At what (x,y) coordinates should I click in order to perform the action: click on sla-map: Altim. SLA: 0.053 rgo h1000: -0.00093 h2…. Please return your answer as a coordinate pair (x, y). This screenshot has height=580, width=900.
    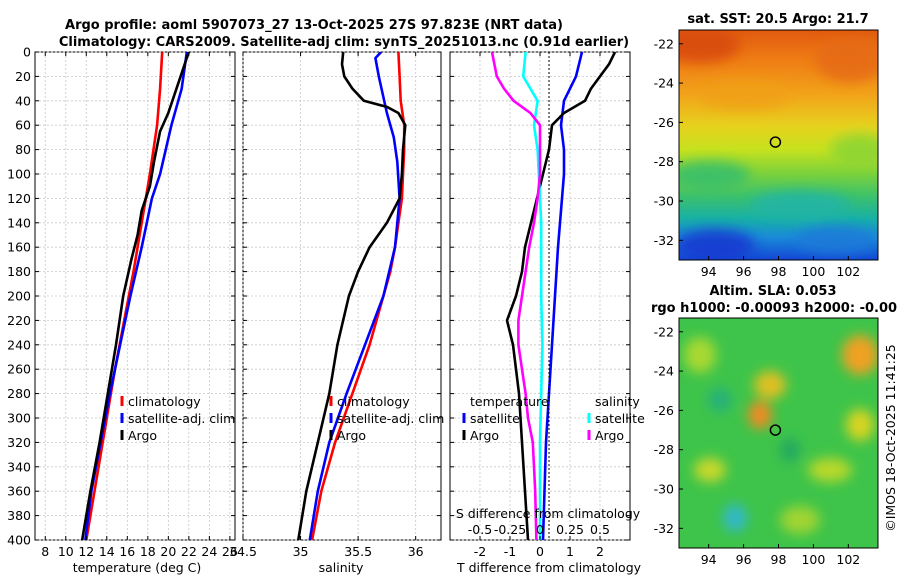
    Looking at the image, I should click on (774, 425).